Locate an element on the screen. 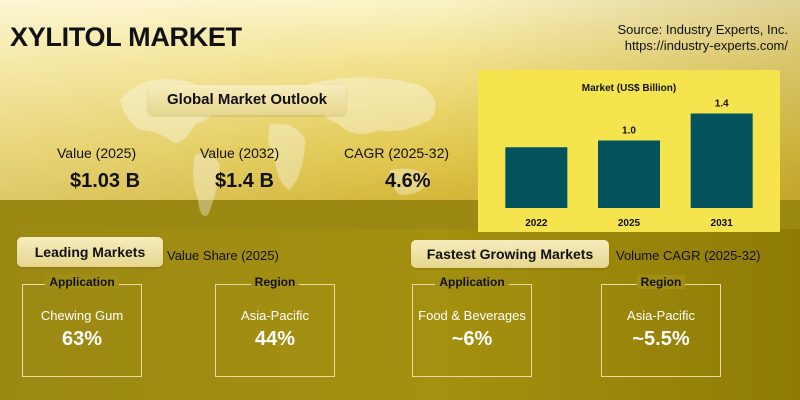 The width and height of the screenshot is (800, 400). card-value: 44% is located at coordinates (275, 339).